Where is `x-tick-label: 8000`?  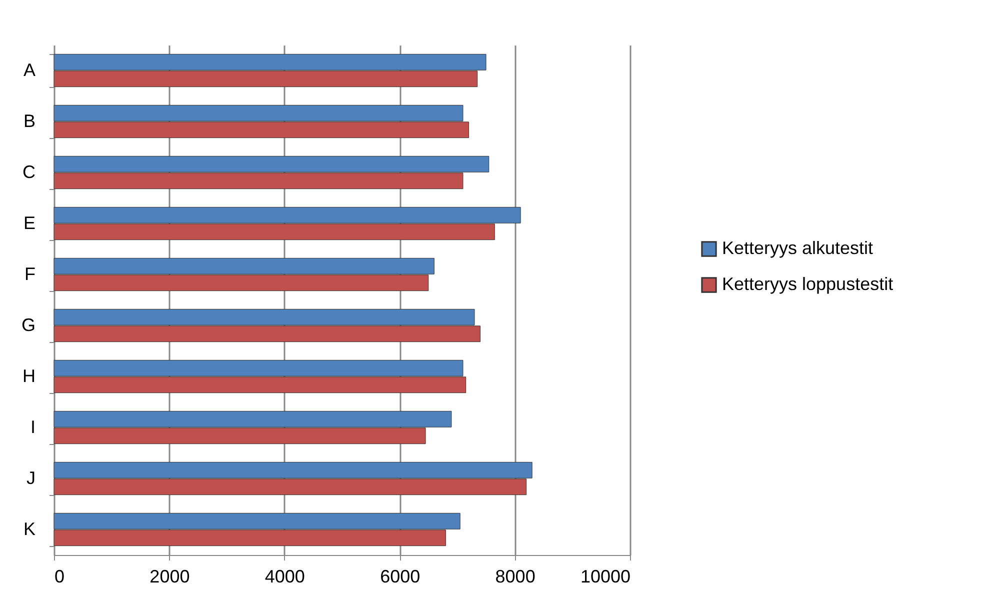 x-tick-label: 8000 is located at coordinates (515, 576).